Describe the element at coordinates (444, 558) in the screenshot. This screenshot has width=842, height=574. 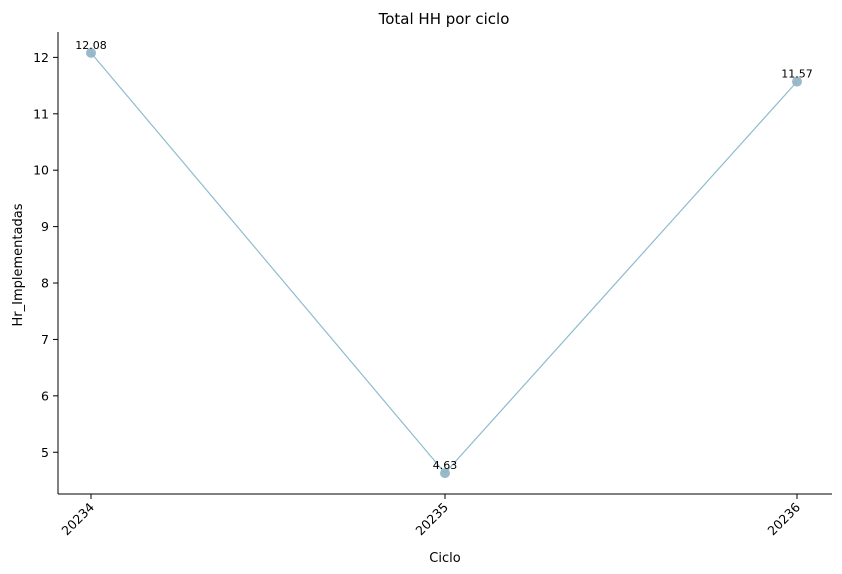
I see `x-axis-label: Ciclo` at that location.